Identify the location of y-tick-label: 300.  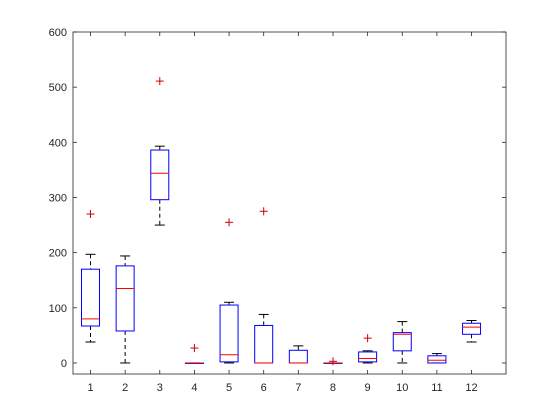
(58, 198).